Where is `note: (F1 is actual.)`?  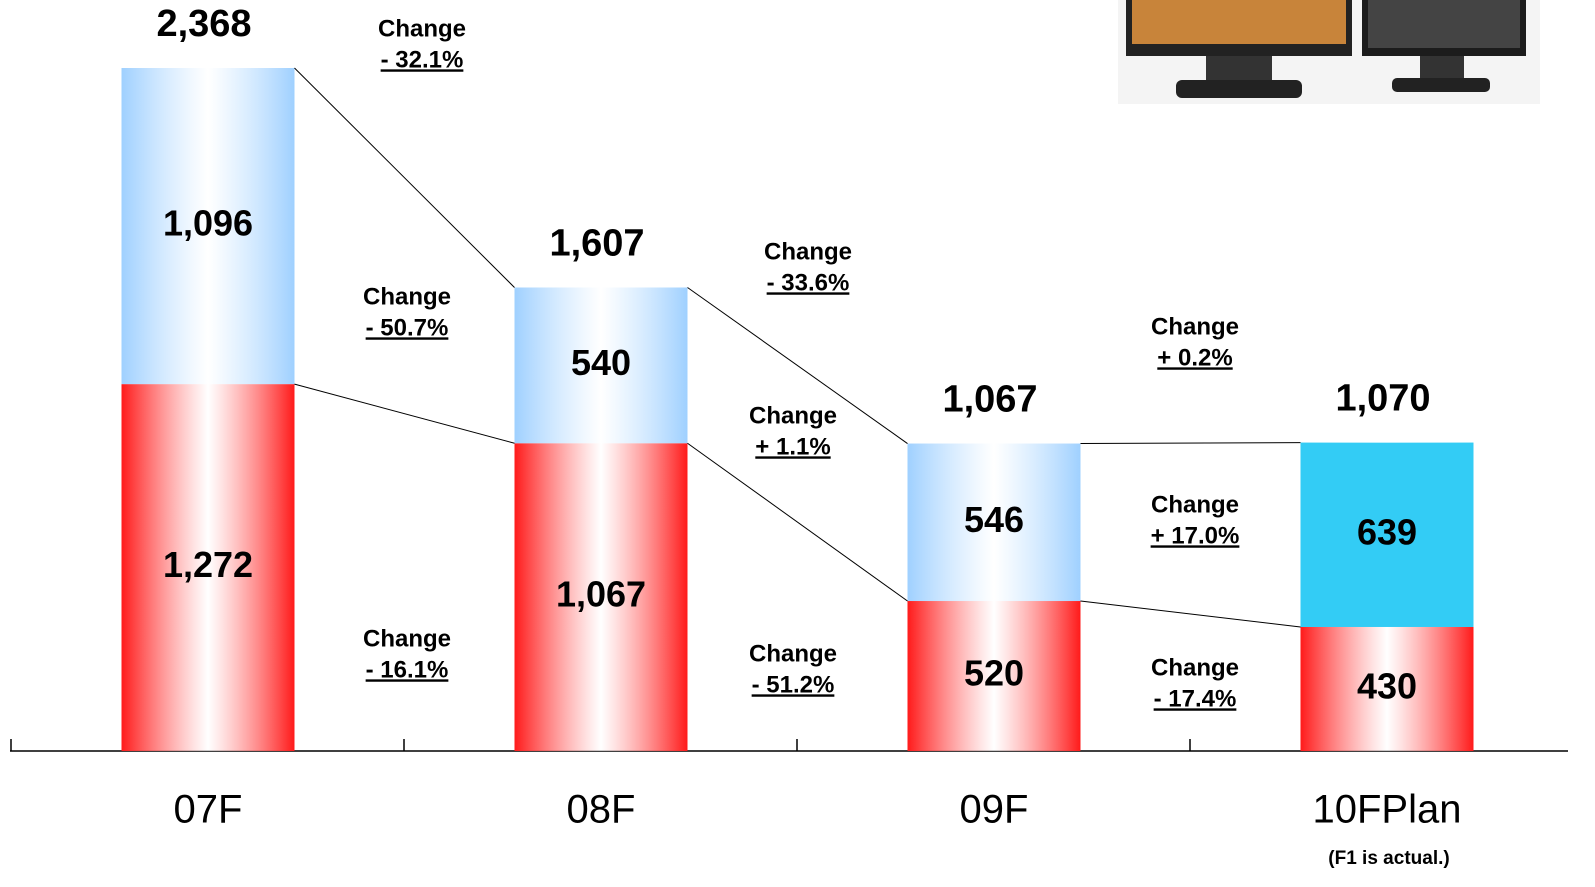
note: (F1 is actual.) is located at coordinates (1388, 858).